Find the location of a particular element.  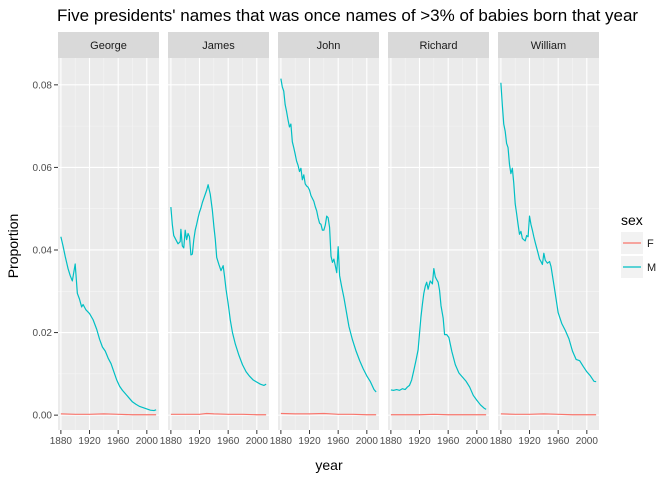

y-axis: 0.00 0.02 0.04 0.06 0.08 is located at coordinates (45, 251).